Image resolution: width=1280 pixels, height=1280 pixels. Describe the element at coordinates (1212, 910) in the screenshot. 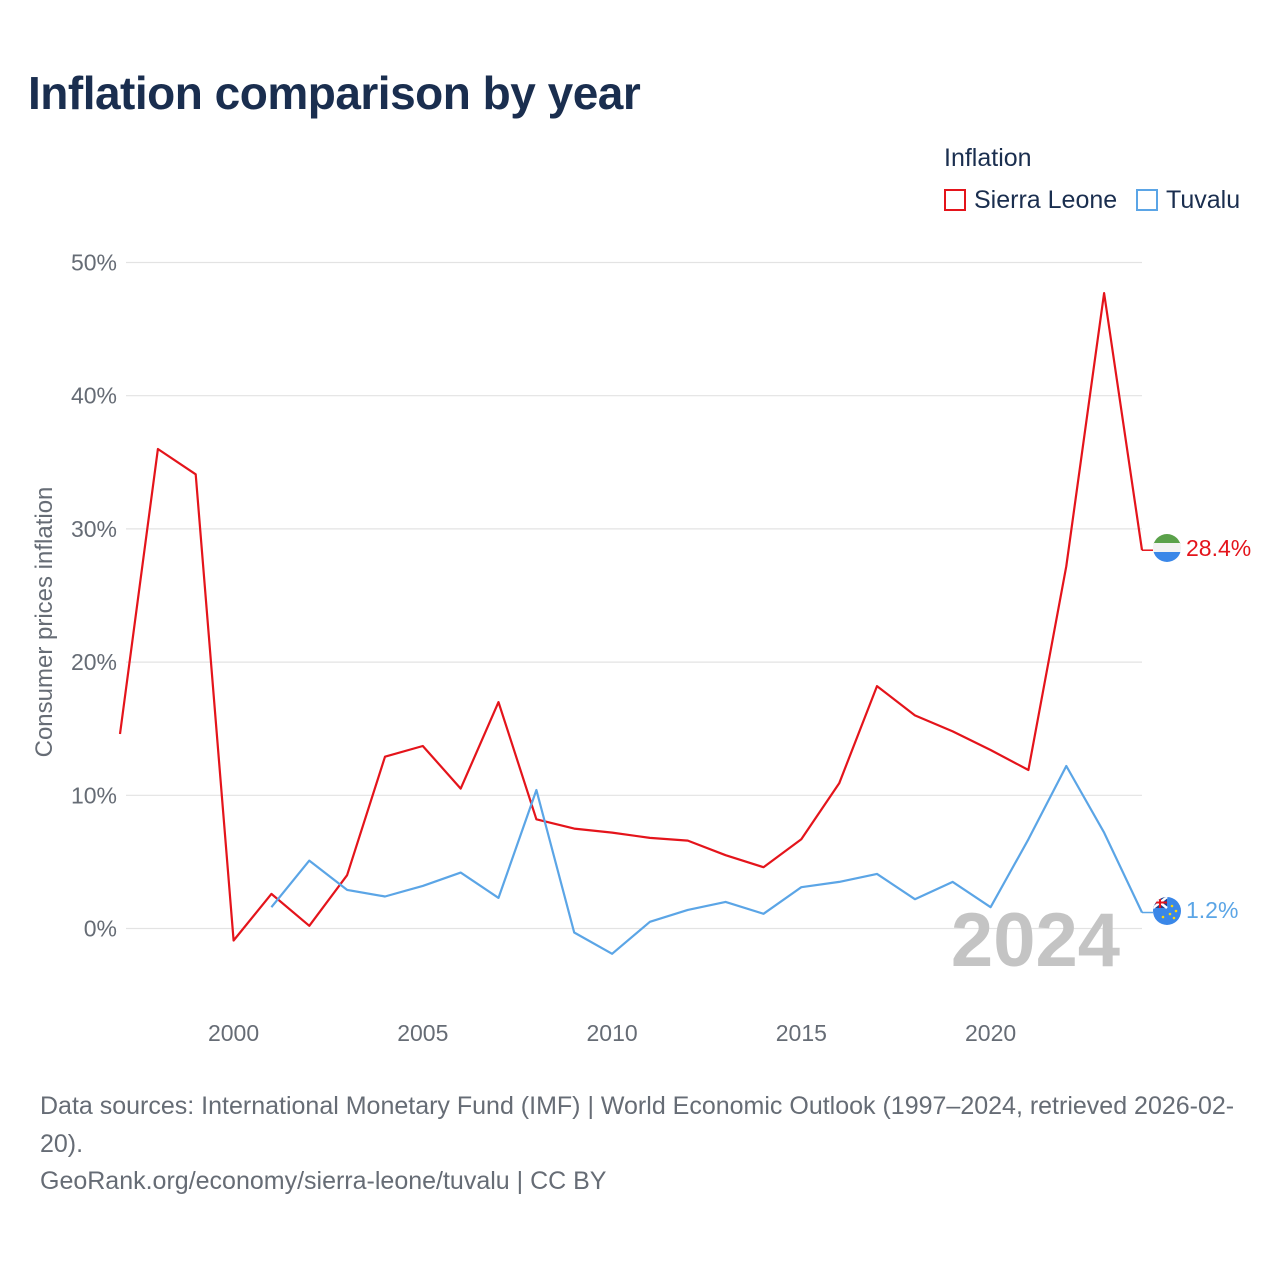

I see `end-label-tuvalu: 1.2%` at that location.